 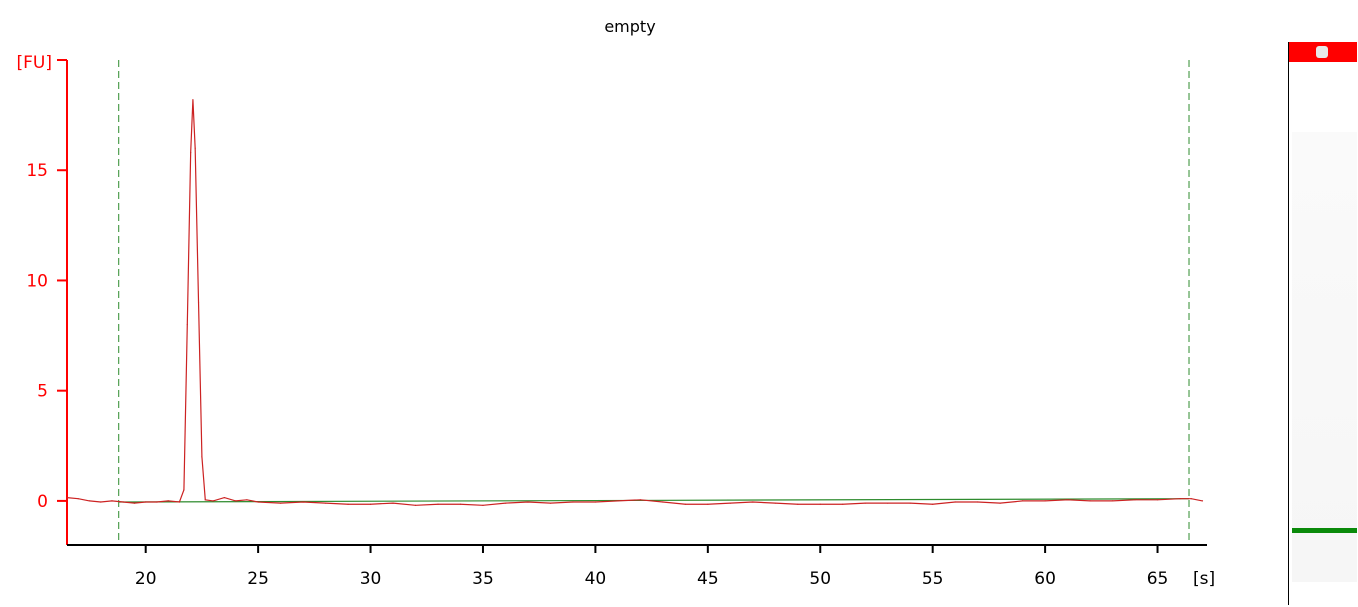 I want to click on x-tick-label: 40, so click(x=596, y=579).